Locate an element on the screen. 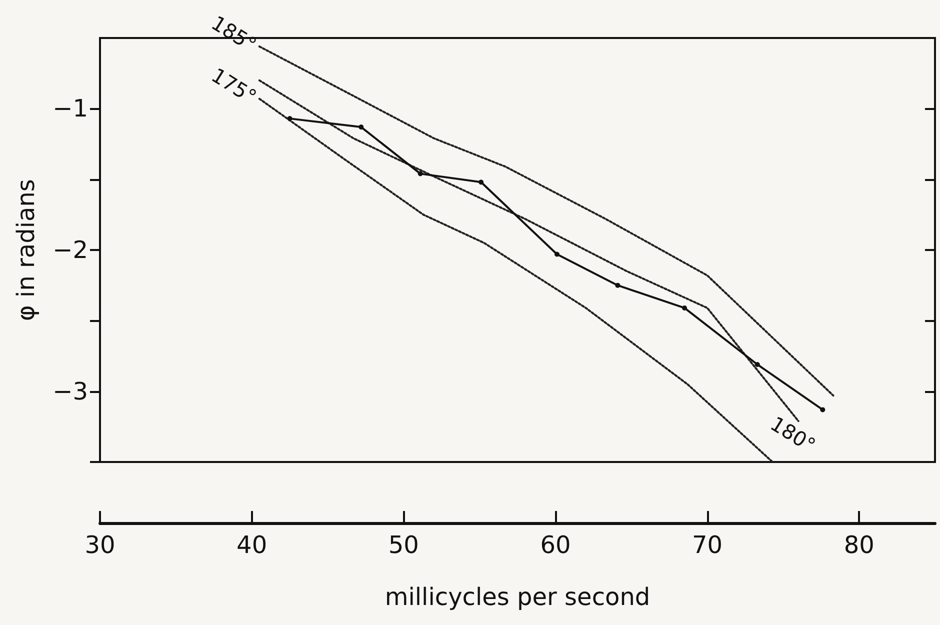 Image resolution: width=940 pixels, height=625 pixels. x-tick-label: 50 is located at coordinates (403, 545).